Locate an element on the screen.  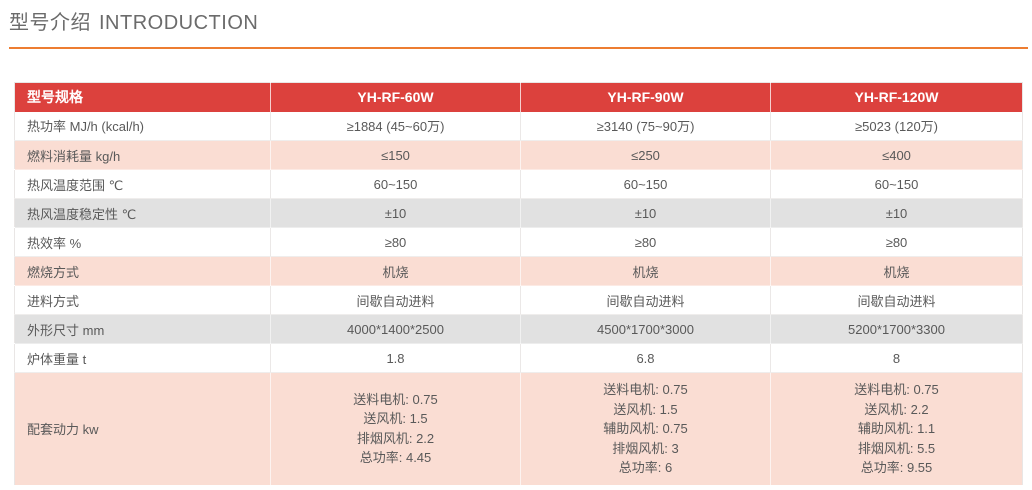
page-title-en: INTRODUCTION is located at coordinates (179, 23).